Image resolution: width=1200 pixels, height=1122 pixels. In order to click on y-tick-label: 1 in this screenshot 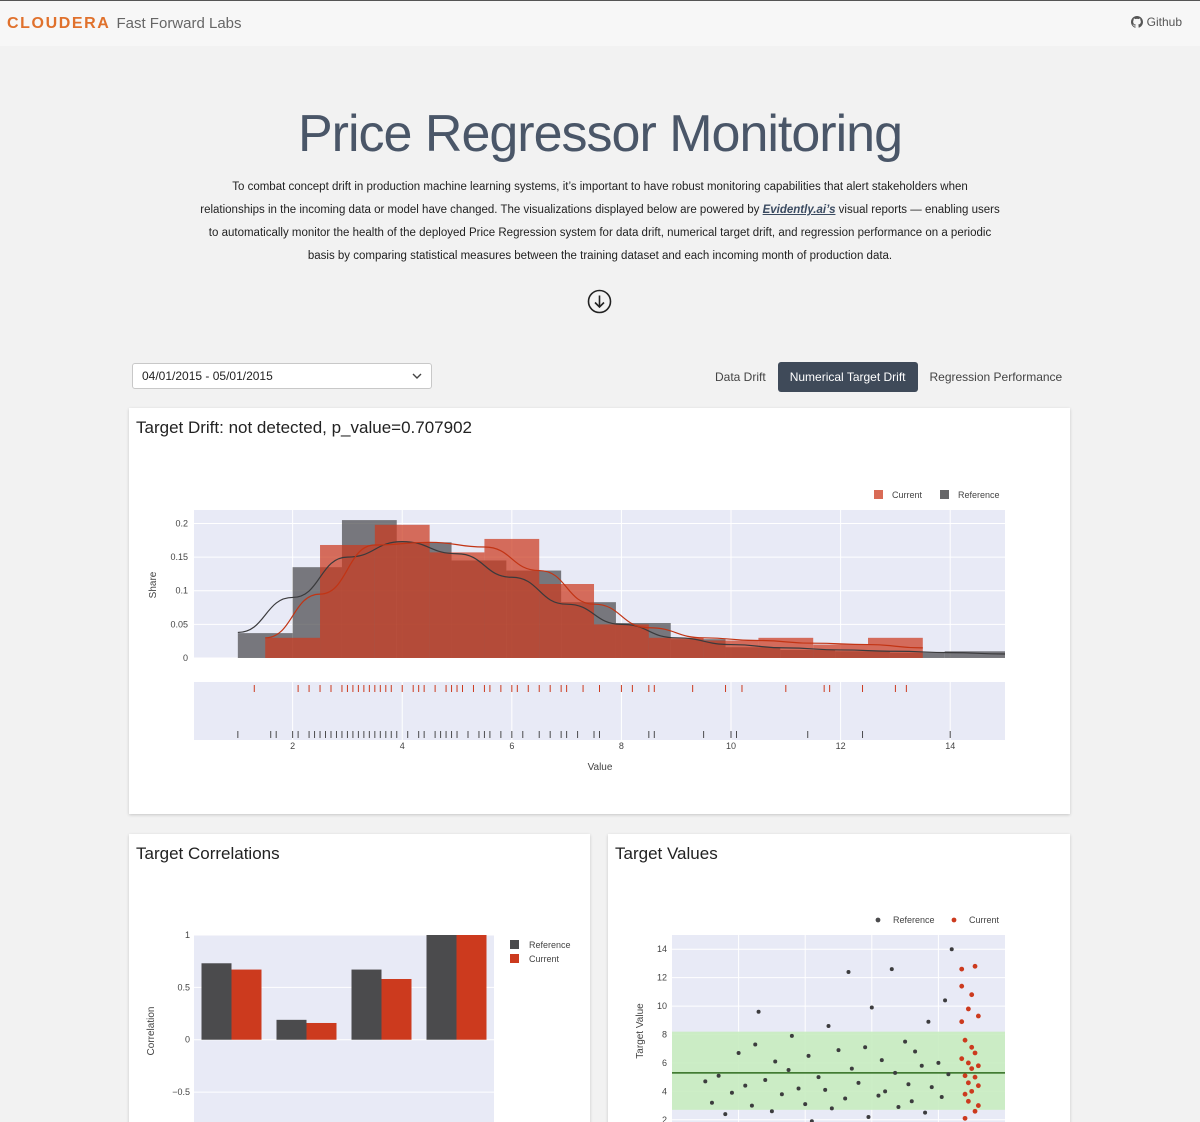, I will do `click(187, 935)`.